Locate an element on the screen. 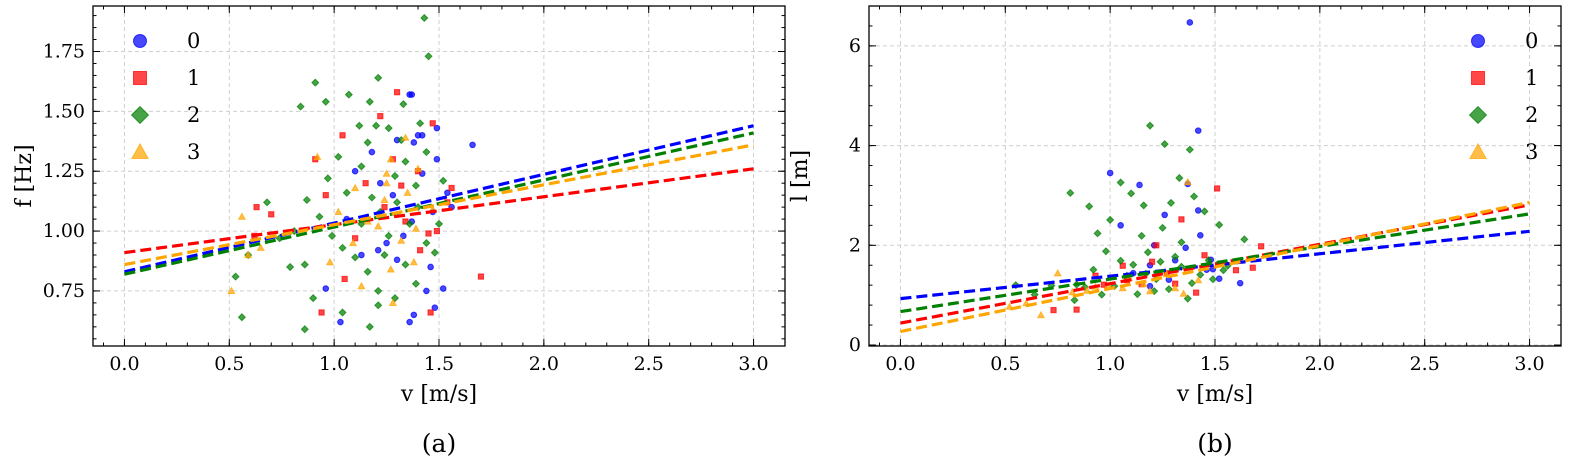 Image resolution: width=1578 pixels, height=471 pixels. legend-label-3: 3 is located at coordinates (1531, 152).